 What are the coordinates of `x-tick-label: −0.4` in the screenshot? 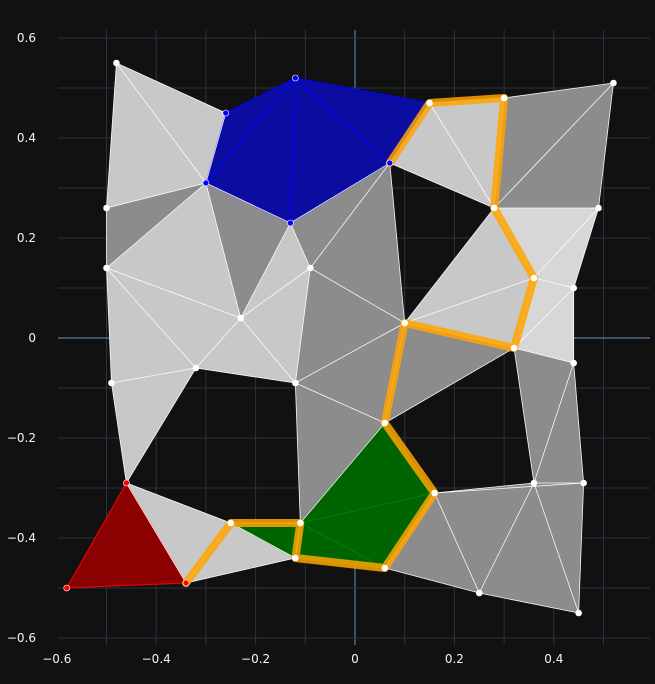 It's located at (156, 659).